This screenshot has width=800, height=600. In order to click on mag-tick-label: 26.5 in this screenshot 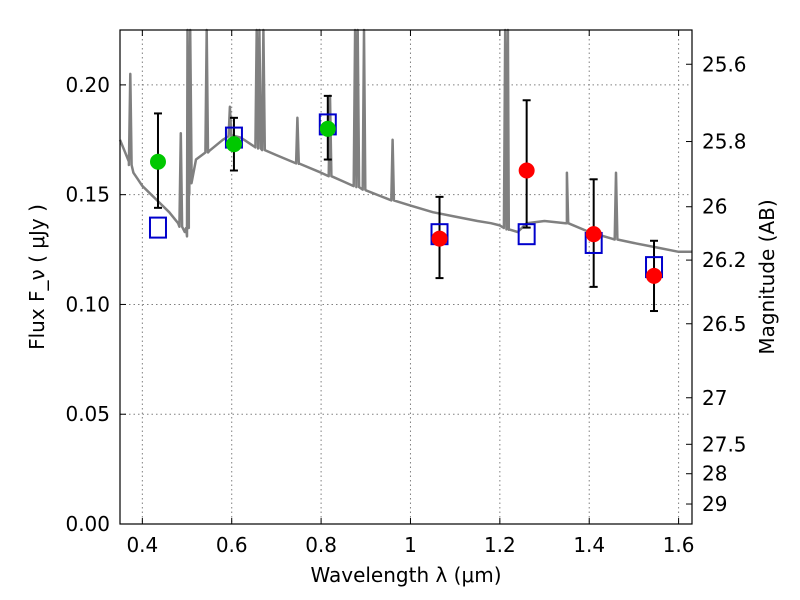, I will do `click(724, 324)`.